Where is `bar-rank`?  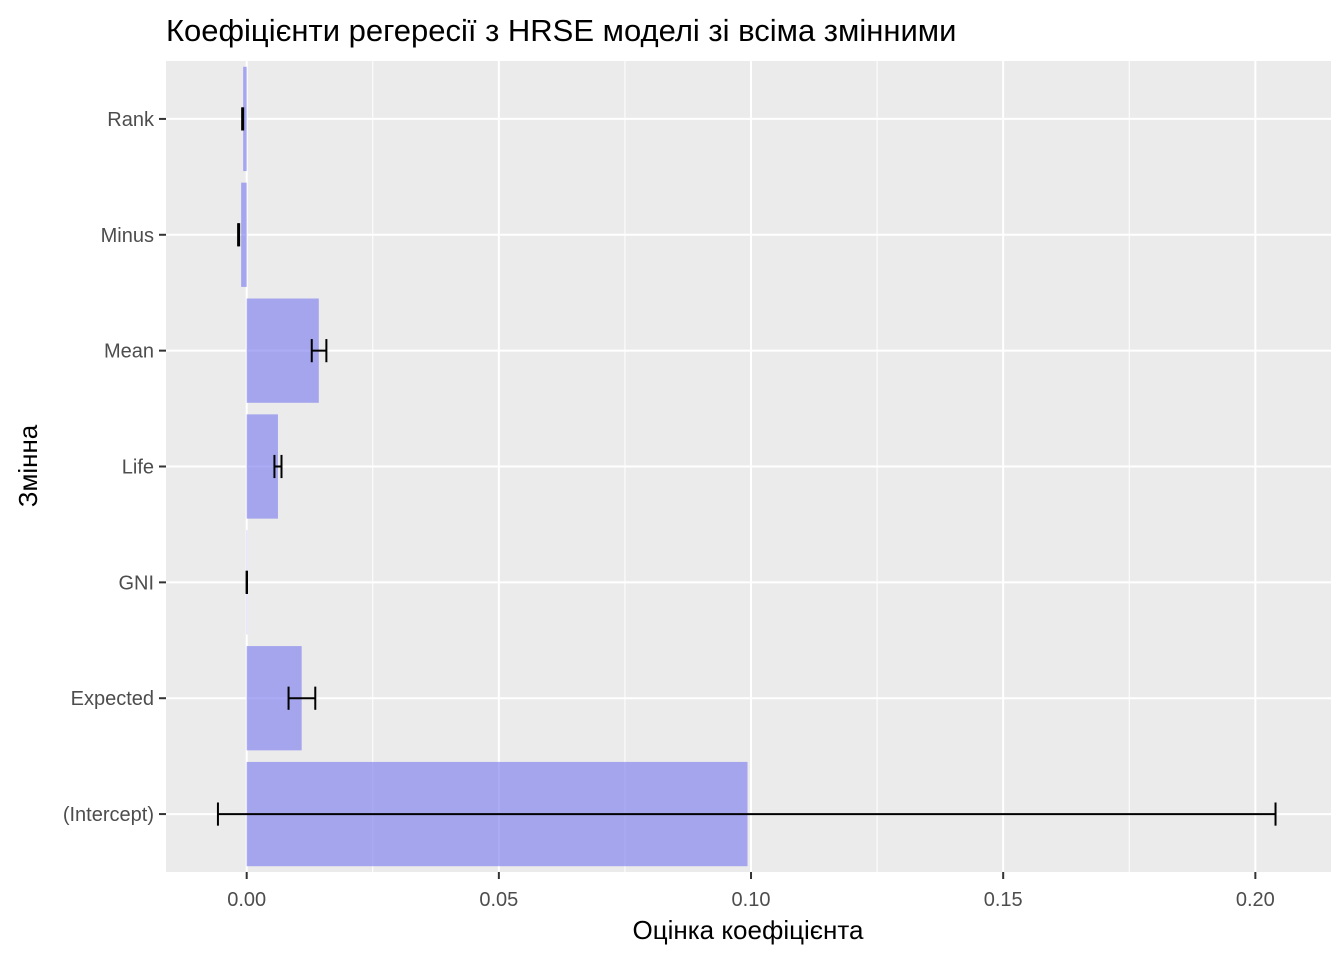
bar-rank is located at coordinates (245, 119).